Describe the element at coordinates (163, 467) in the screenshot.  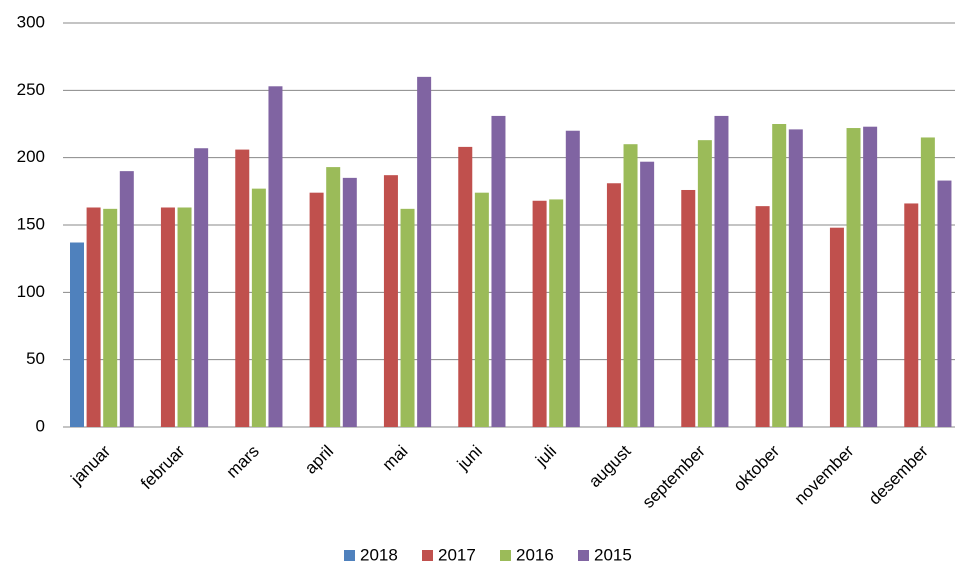
I see `x-tick-label: februar` at that location.